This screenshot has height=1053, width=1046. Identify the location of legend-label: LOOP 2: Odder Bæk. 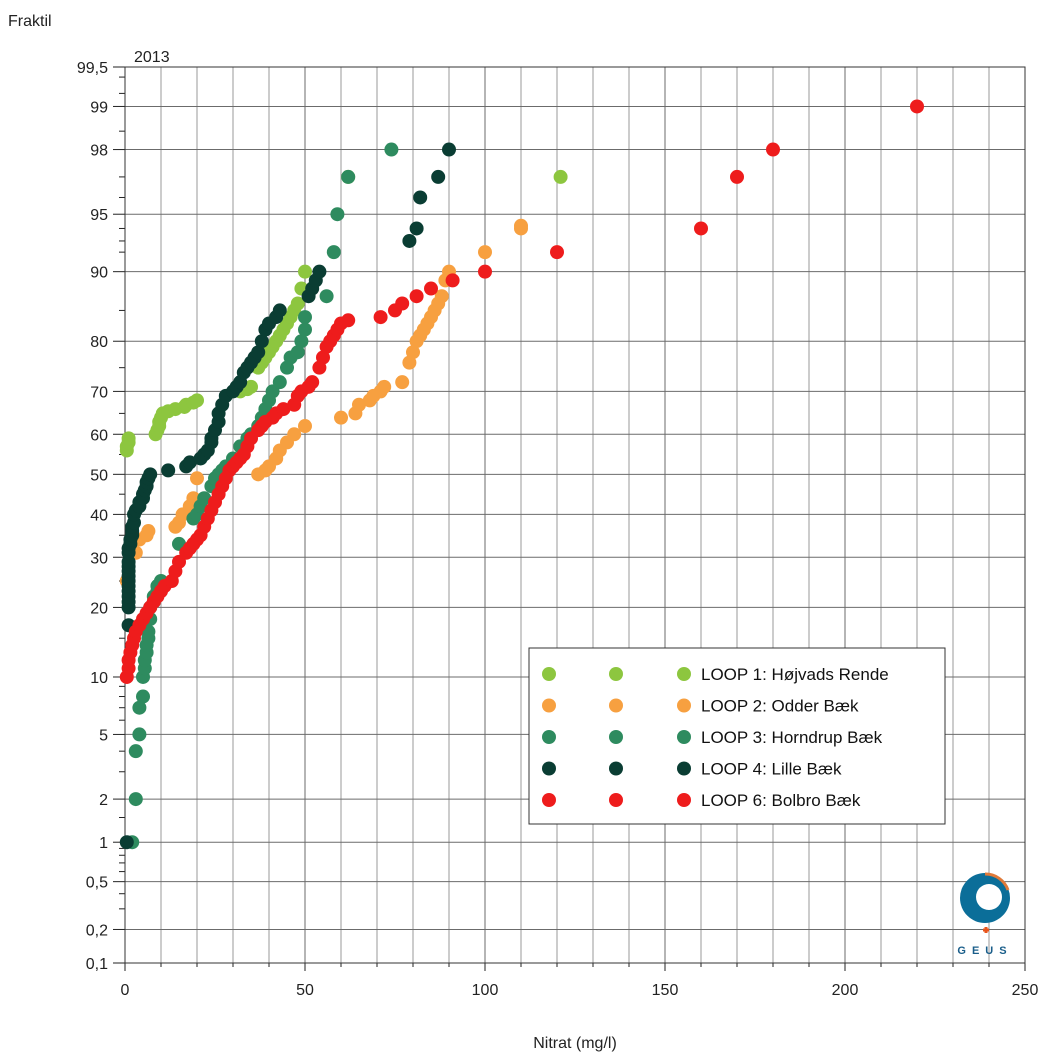
(780, 706).